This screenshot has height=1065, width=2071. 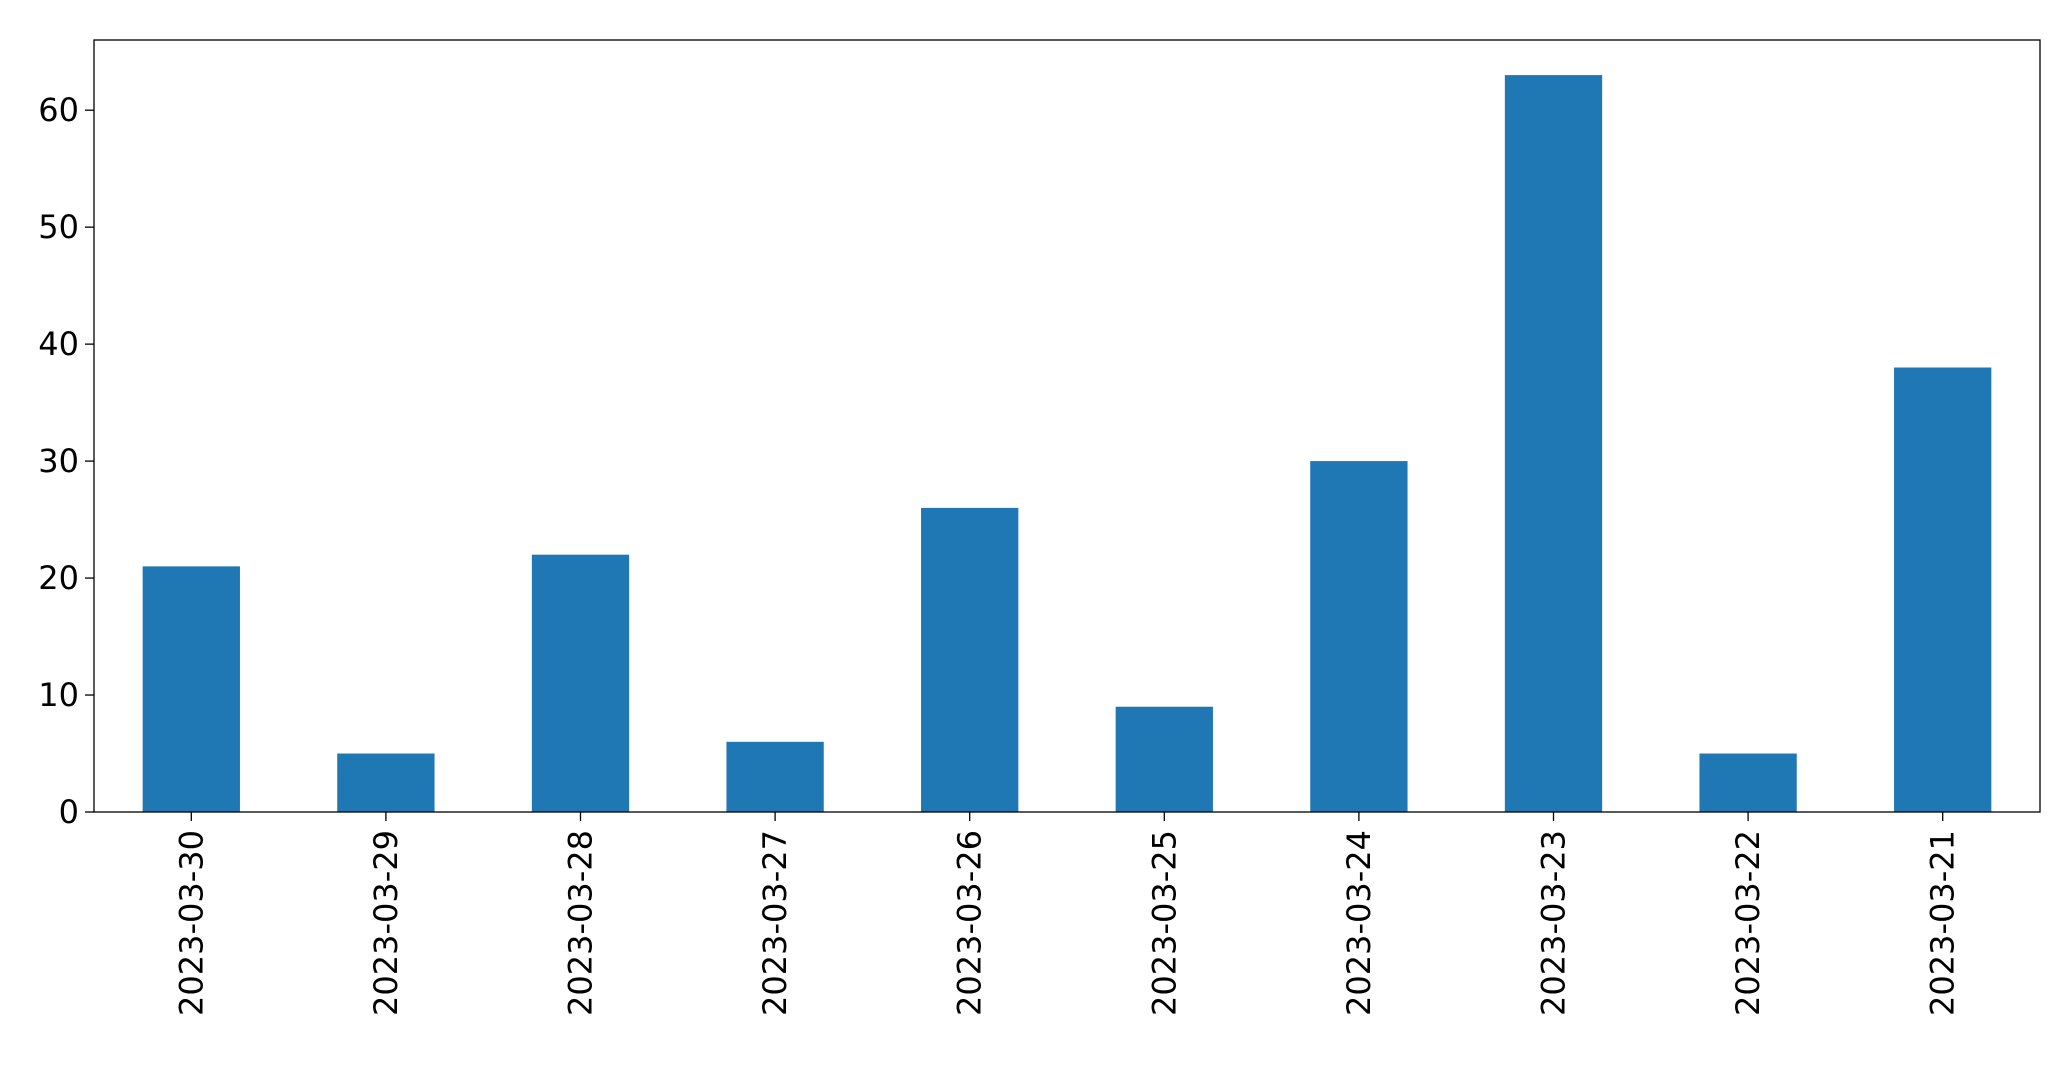 What do you see at coordinates (775, 923) in the screenshot?
I see `x-tick-label: 2023-03-27` at bounding box center [775, 923].